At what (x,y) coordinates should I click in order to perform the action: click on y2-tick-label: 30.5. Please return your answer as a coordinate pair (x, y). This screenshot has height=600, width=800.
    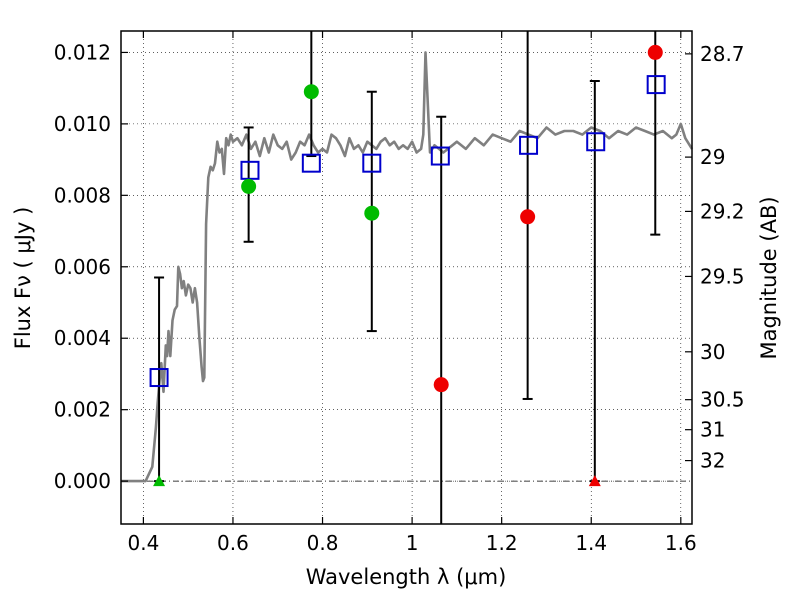
    Looking at the image, I should click on (722, 400).